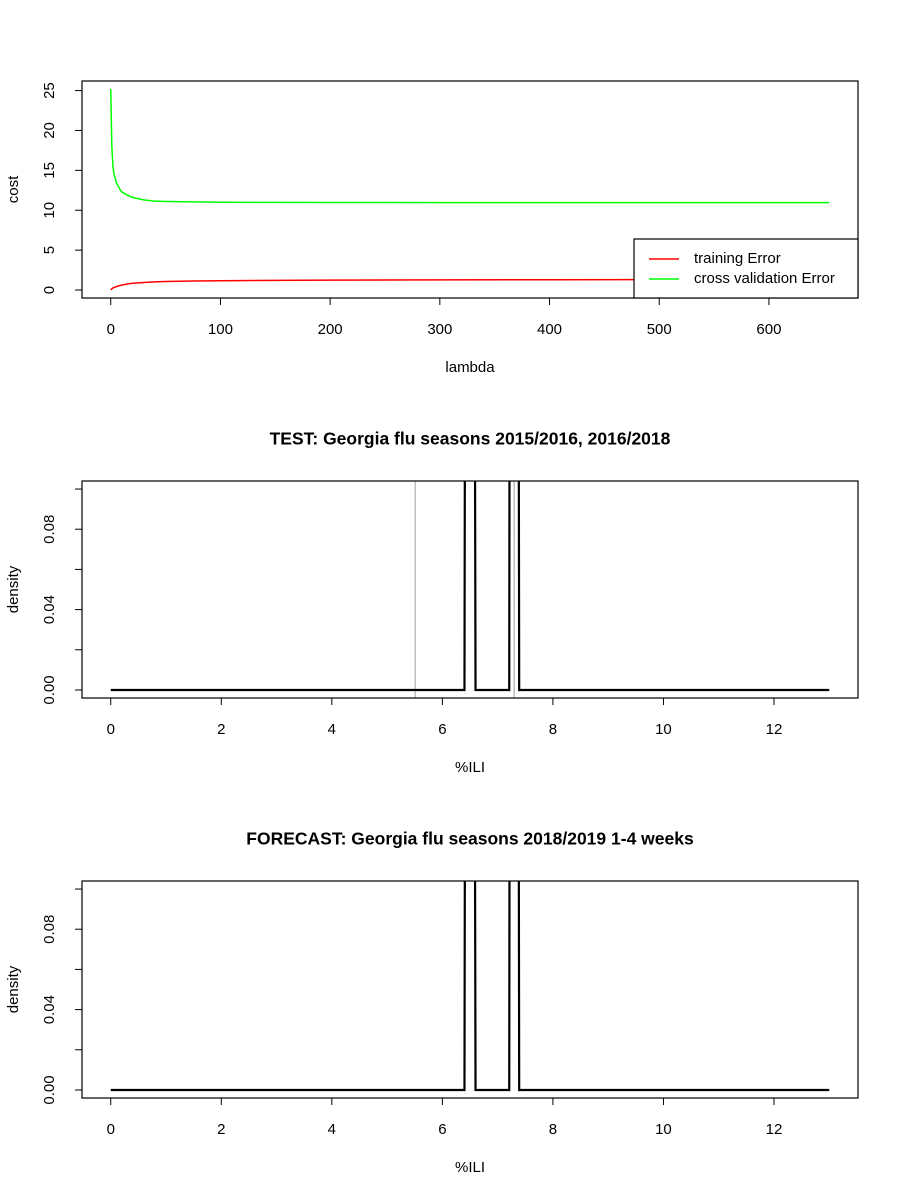 The image size is (900, 1200). Describe the element at coordinates (49, 130) in the screenshot. I see `y-tick-label: 20` at that location.